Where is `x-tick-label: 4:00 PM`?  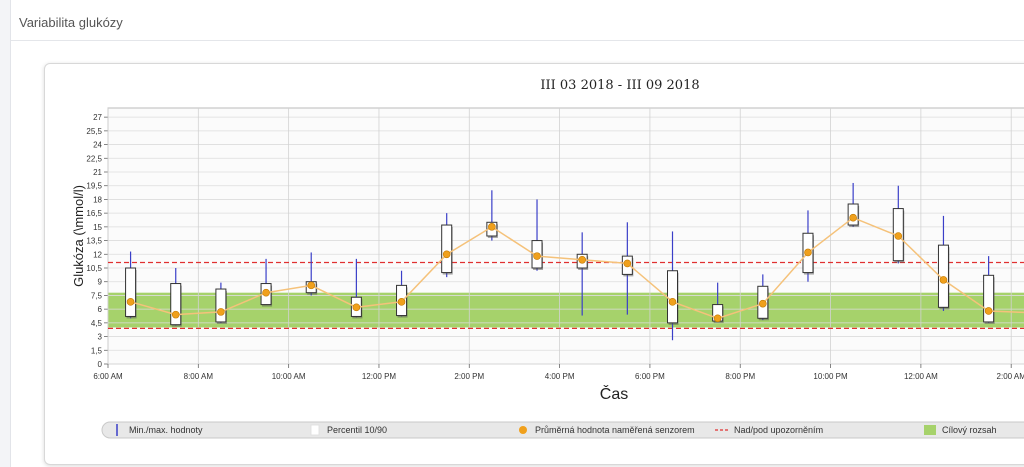
x-tick-label: 4:00 PM is located at coordinates (560, 376).